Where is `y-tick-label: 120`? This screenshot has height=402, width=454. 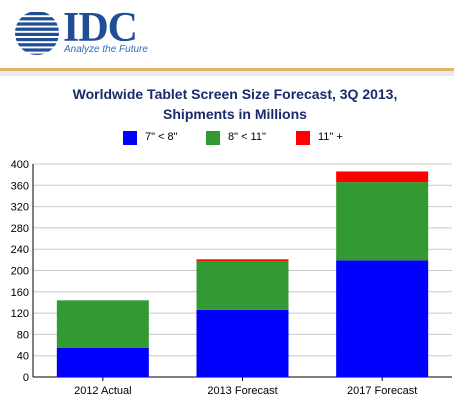 y-tick-label: 120 is located at coordinates (20, 314).